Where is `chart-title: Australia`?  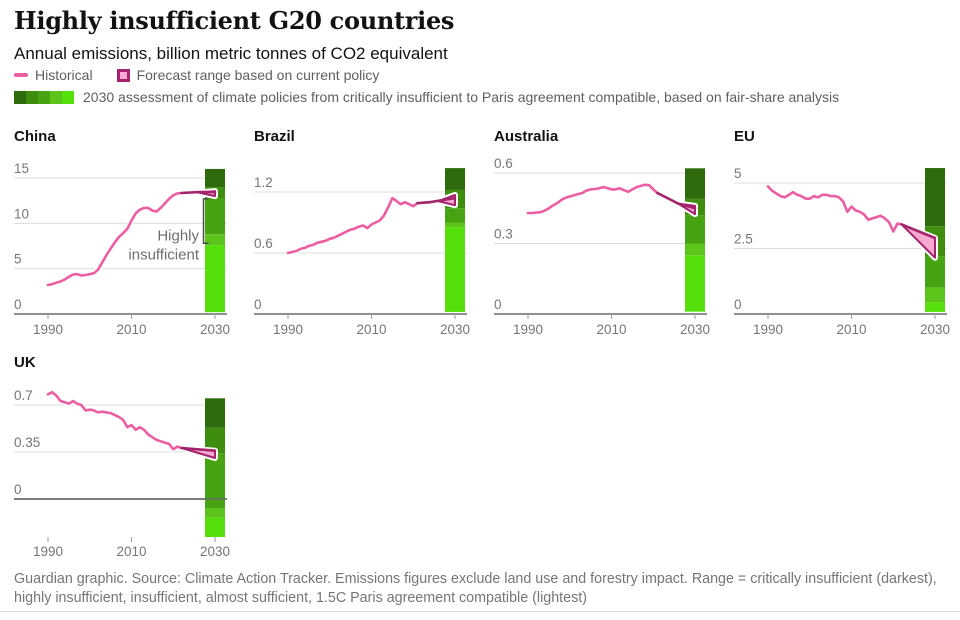
chart-title: Australia is located at coordinates (526, 136).